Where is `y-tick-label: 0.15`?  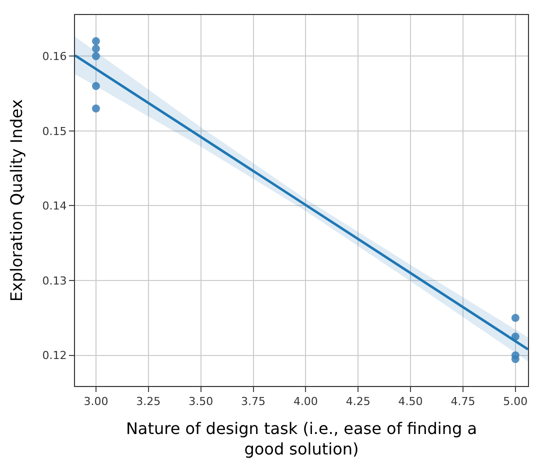
y-tick-label: 0.15 is located at coordinates (54, 131).